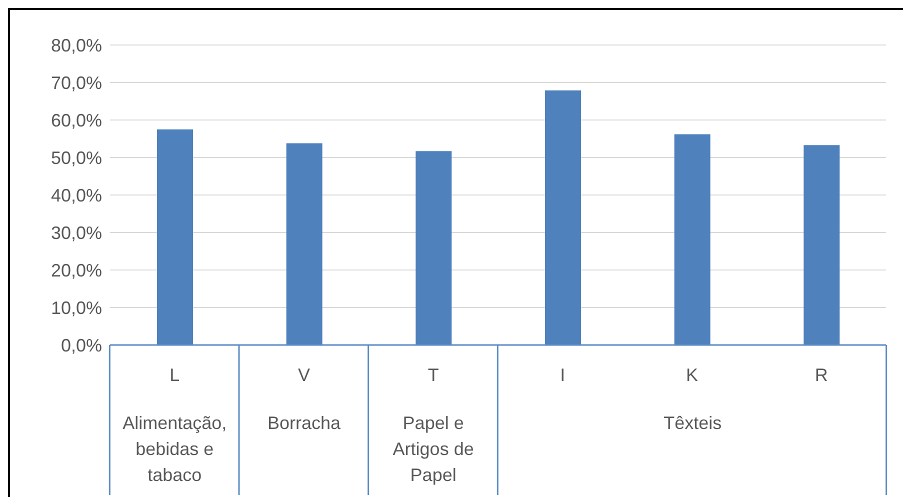 This screenshot has width=903, height=497. Describe the element at coordinates (433, 449) in the screenshot. I see `text: Papel e Artigos de Papel` at that location.